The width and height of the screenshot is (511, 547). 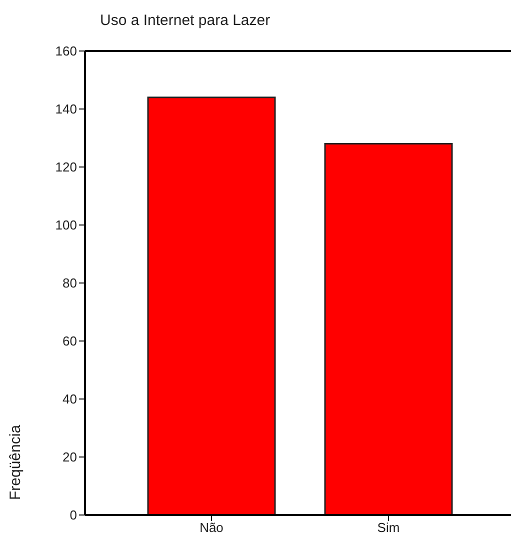 I want to click on y-tick-label: 80, so click(x=69, y=283).